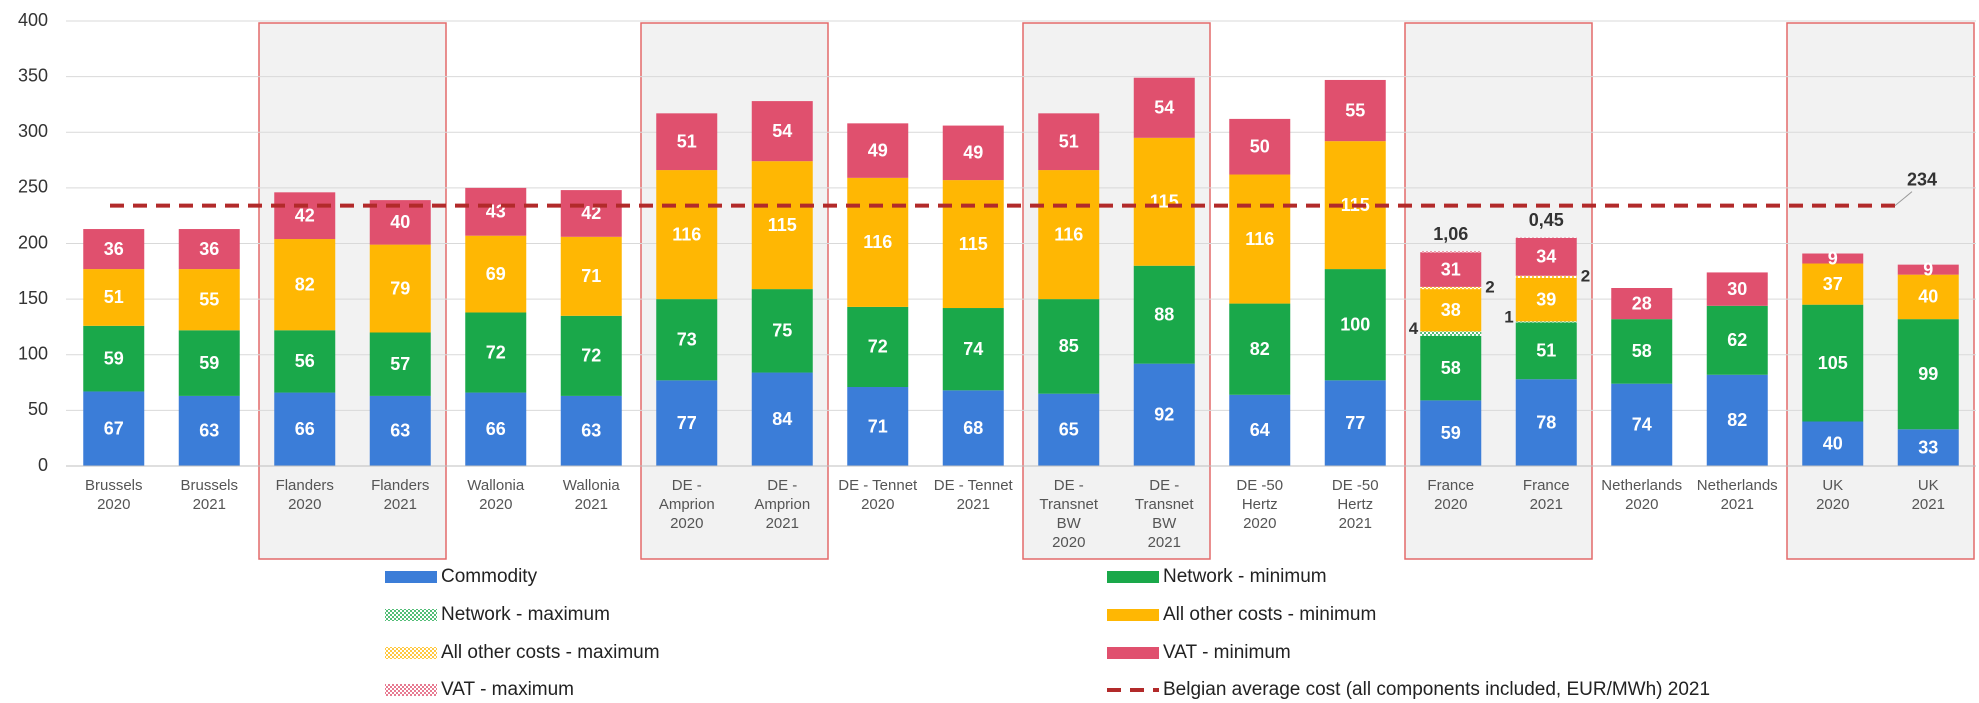  I want to click on data-label: 54, so click(782, 131).